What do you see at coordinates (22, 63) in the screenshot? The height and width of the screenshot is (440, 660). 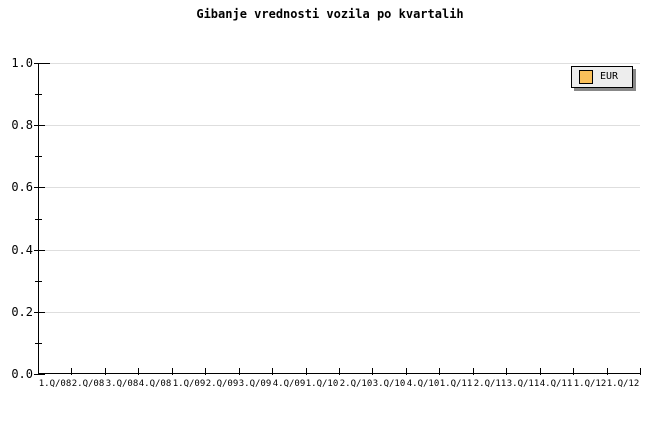 I see `y-tick-label: 1.0` at bounding box center [22, 63].